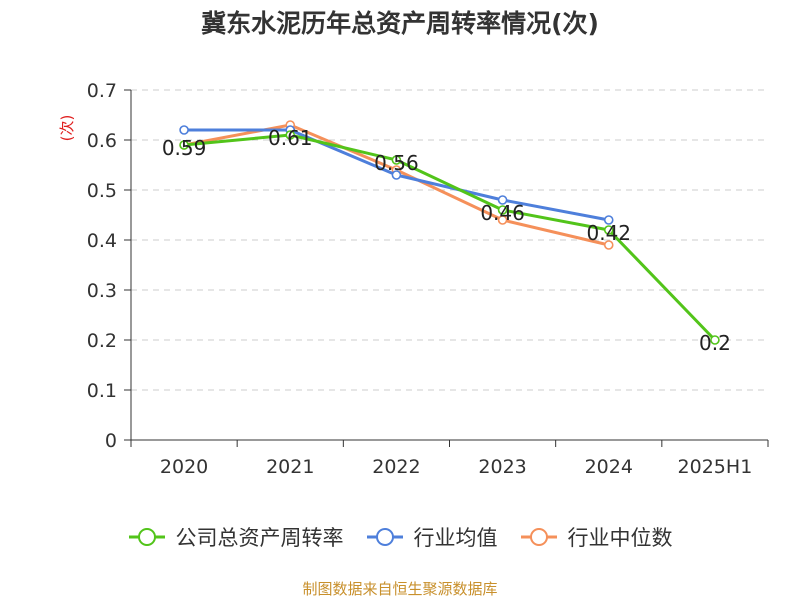 This screenshot has width=800, height=600. I want to click on data-label: 0.2, so click(715, 343).